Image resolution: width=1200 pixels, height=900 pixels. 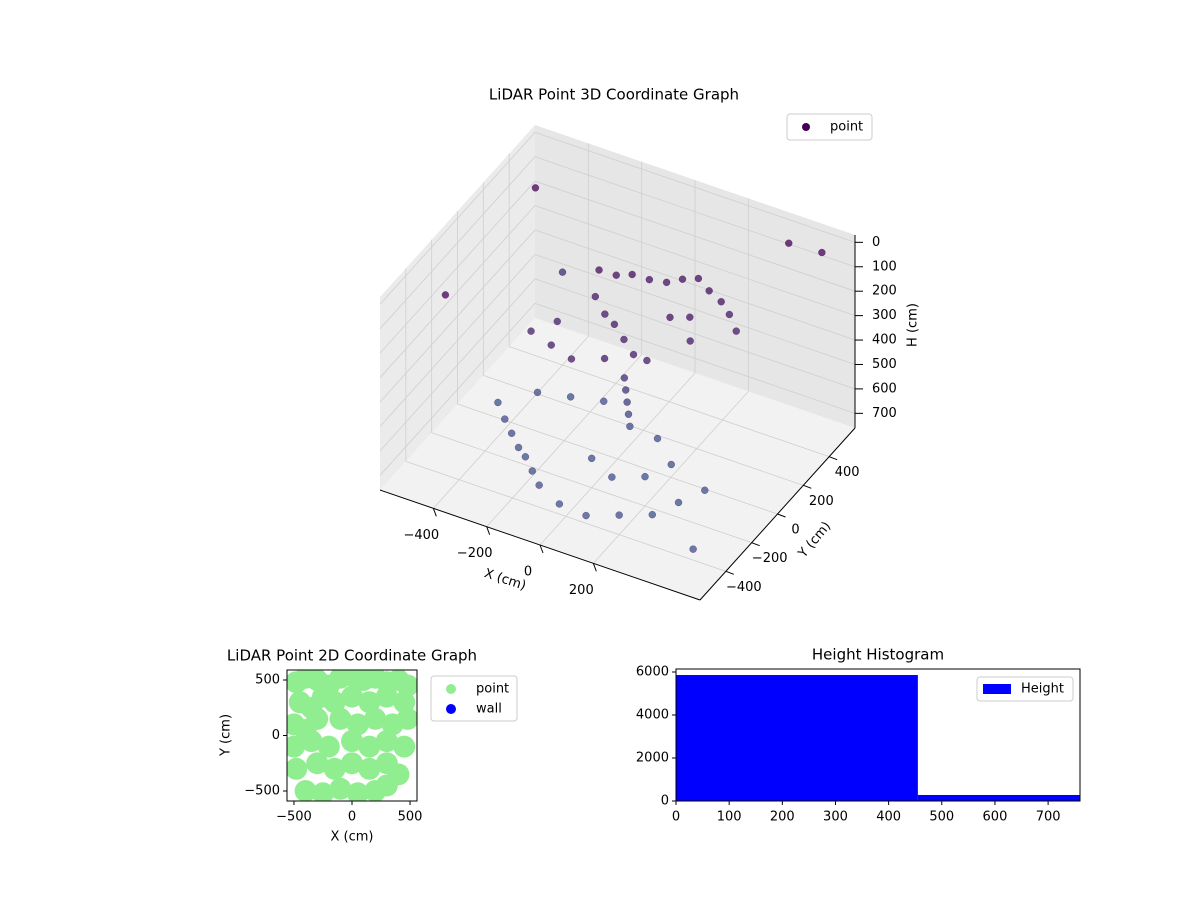 I want to click on x-tick-label: −500, so click(x=294, y=817).